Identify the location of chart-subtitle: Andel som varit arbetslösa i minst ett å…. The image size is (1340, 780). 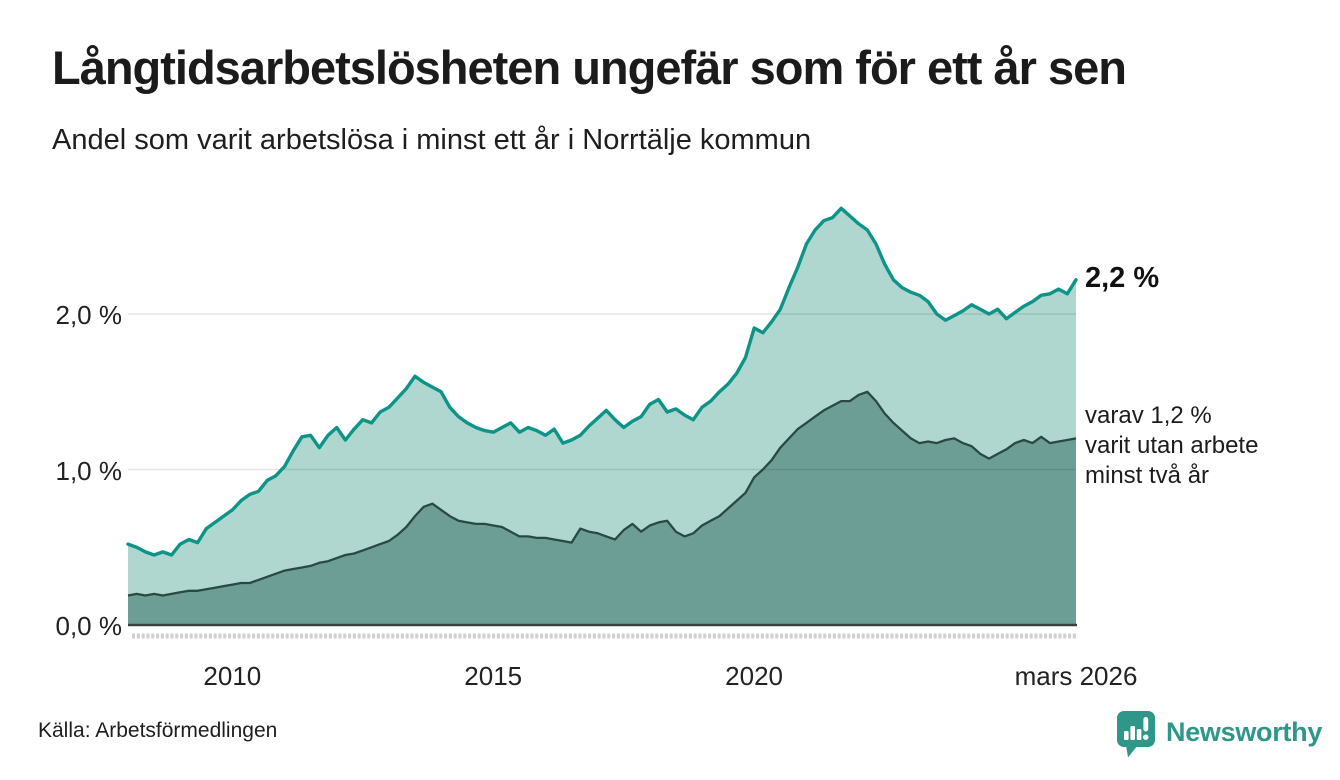
(432, 140).